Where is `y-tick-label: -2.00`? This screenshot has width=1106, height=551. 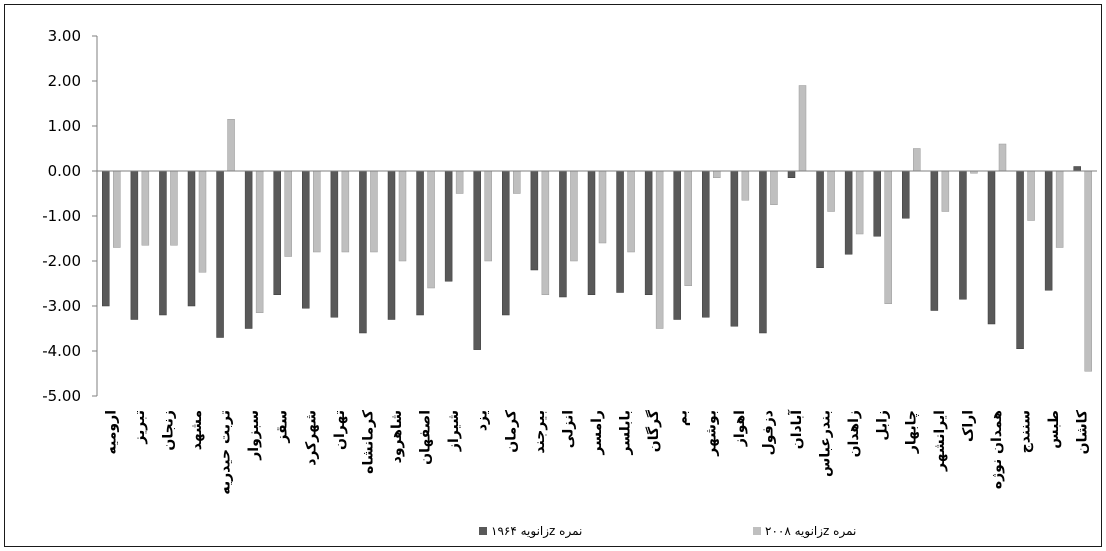 y-tick-label: -2.00 is located at coordinates (61, 261).